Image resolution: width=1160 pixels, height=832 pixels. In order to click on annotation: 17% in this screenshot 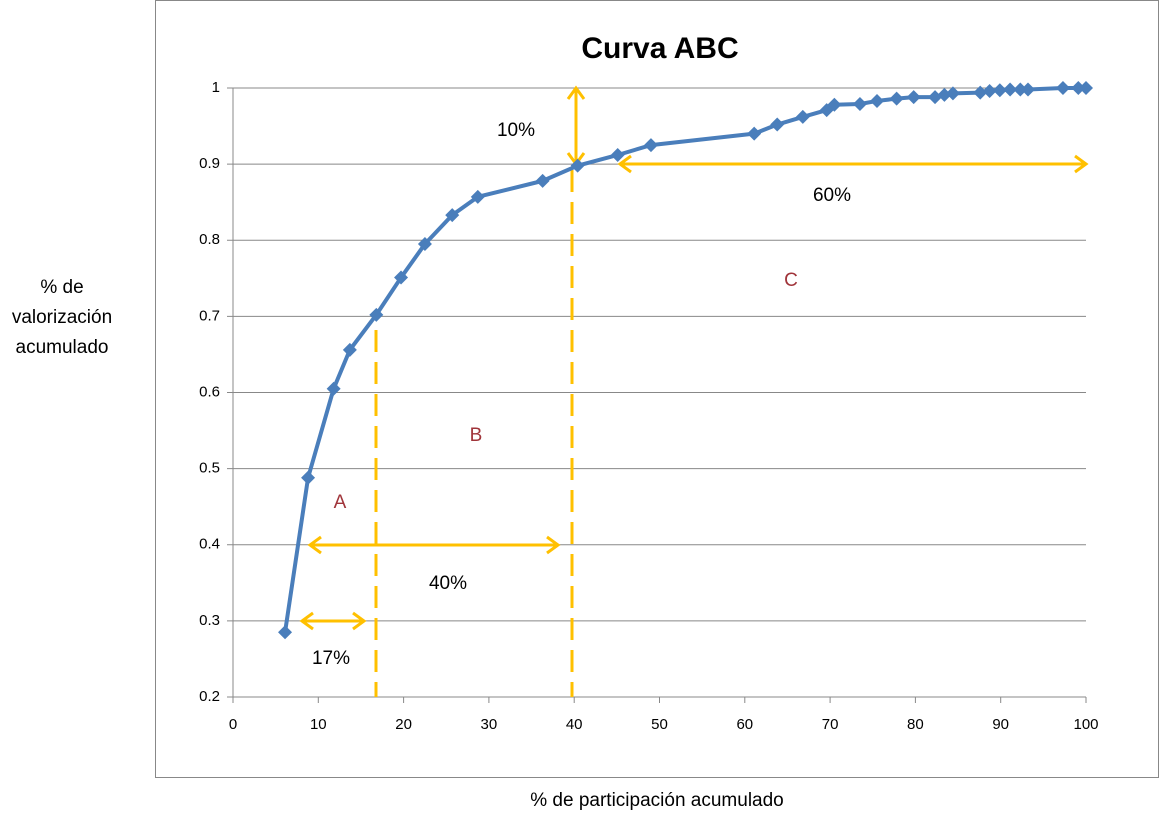, I will do `click(331, 658)`.